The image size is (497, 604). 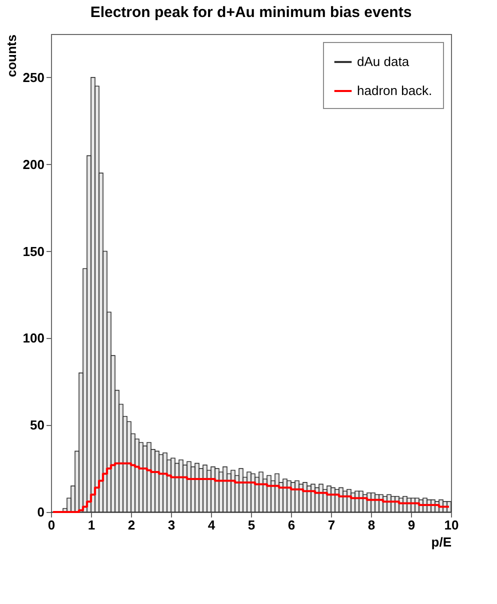 I want to click on y-tick-label: 150, so click(x=33, y=251).